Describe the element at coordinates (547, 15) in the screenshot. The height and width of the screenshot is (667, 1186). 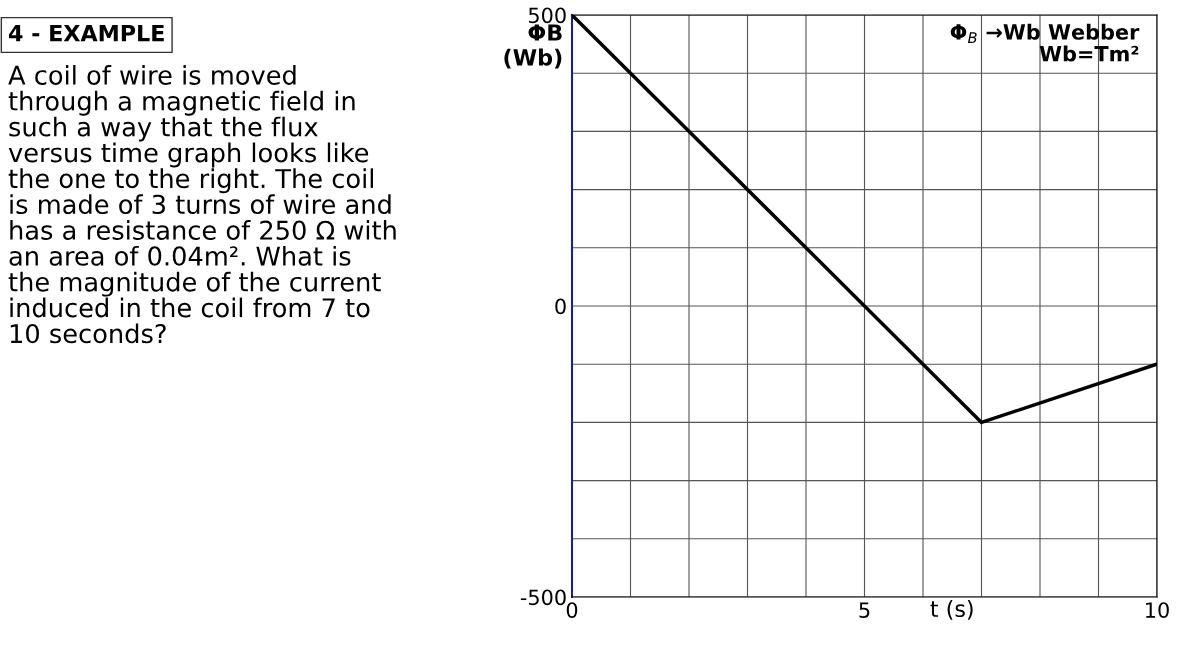
I see `y-tick-label: 500` at that location.